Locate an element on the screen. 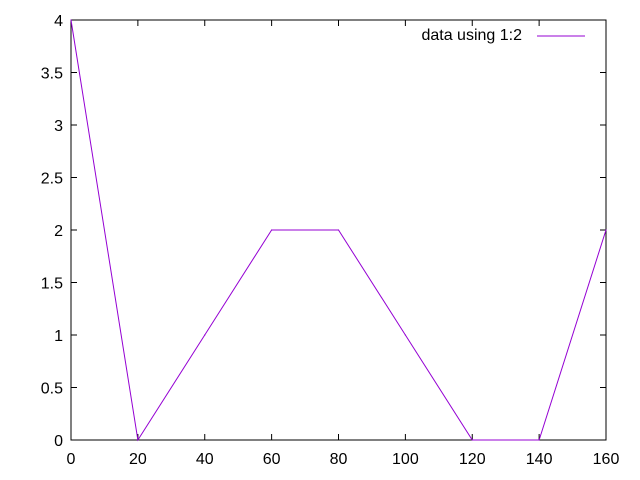 This screenshot has width=640, height=480. y-tick-label: 0.5 is located at coordinates (52, 389).